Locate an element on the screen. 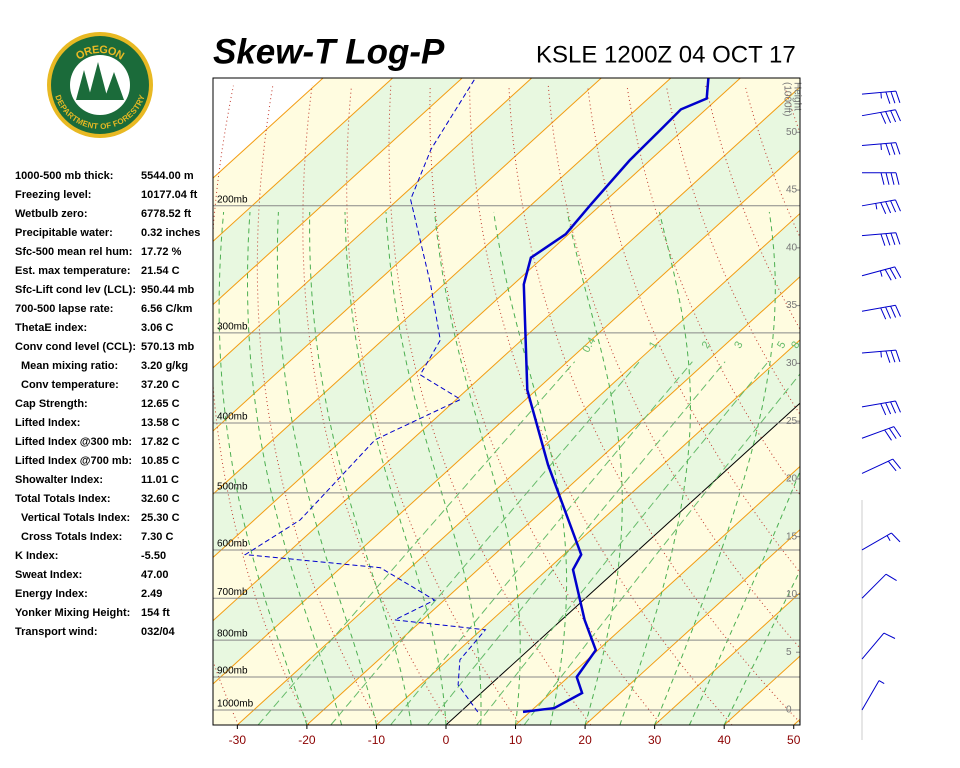 The width and height of the screenshot is (960, 768). x-tick-label: 50 is located at coordinates (794, 740).